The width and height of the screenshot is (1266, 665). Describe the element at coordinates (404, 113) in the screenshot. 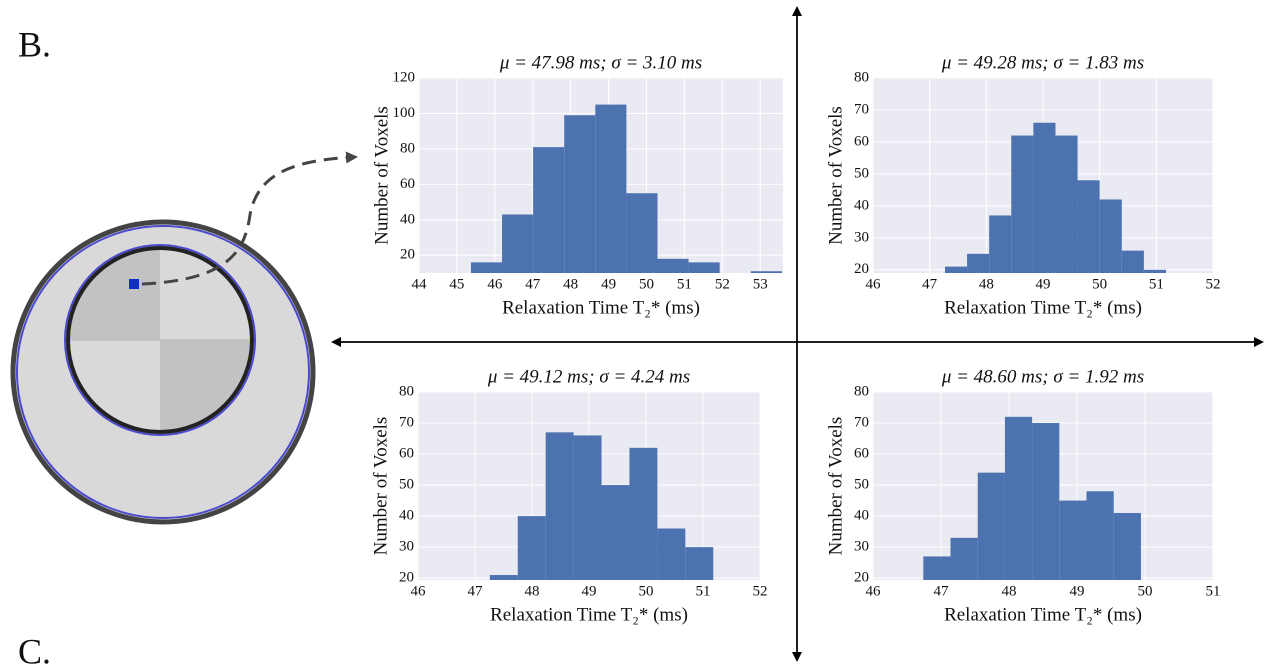

I see `y-tick-label: 100` at that location.